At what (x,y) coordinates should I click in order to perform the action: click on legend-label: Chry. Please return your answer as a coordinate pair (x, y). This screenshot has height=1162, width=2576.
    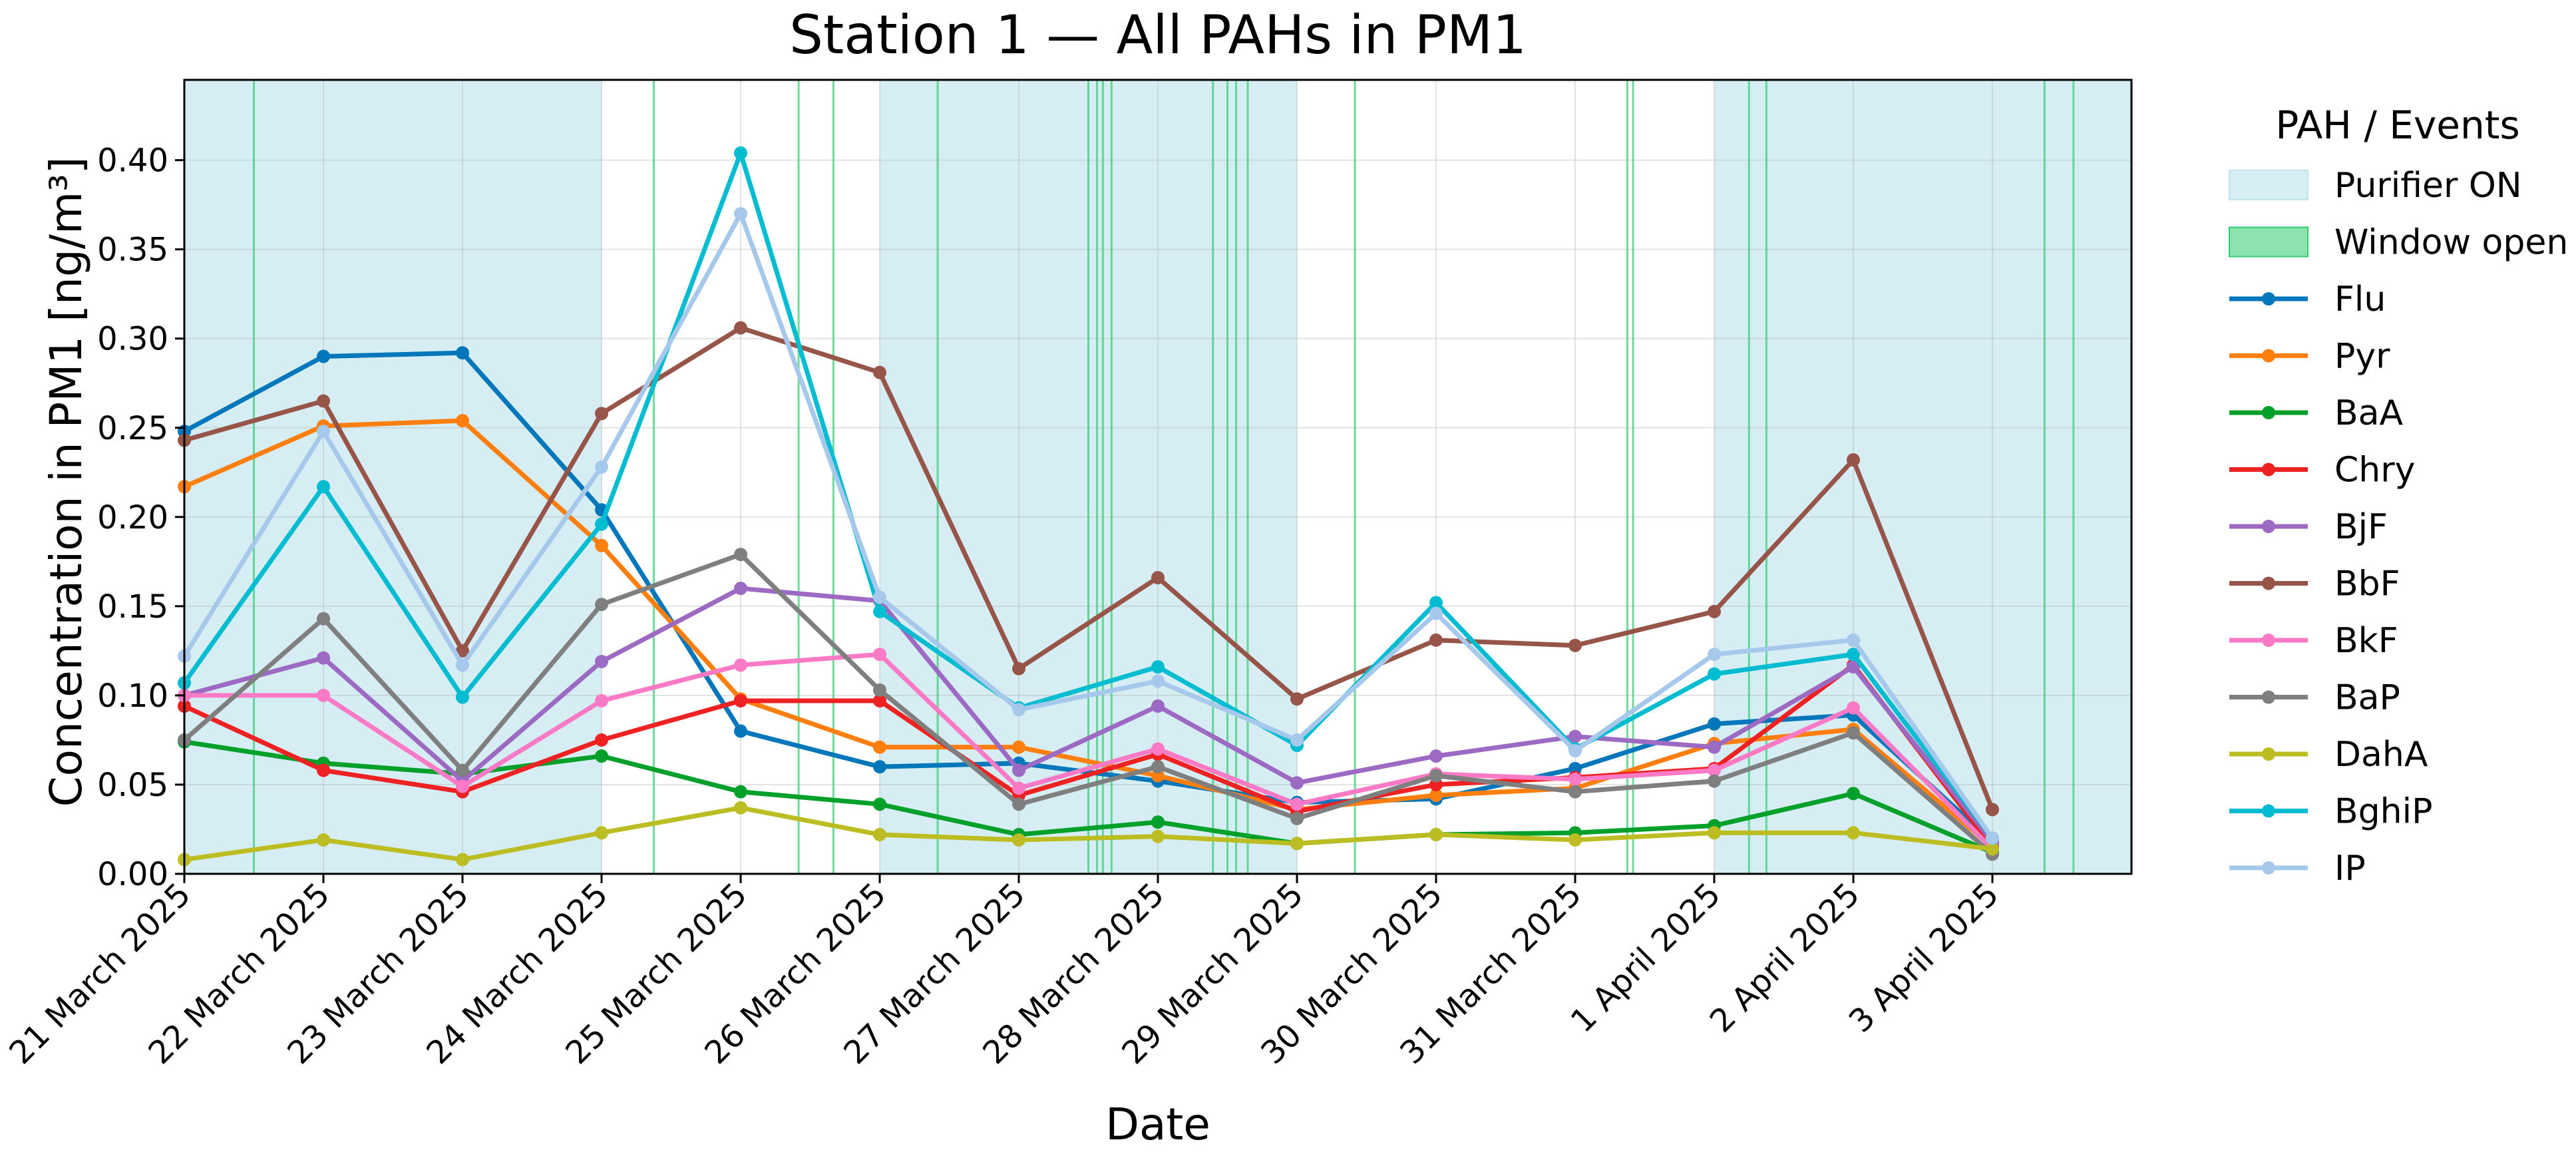
    Looking at the image, I should click on (2374, 470).